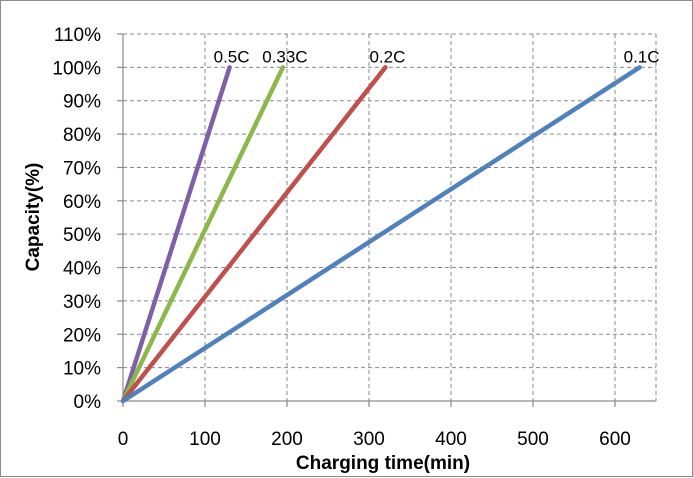 This screenshot has height=478, width=693. What do you see at coordinates (642, 56) in the screenshot?
I see `series-label-0_1C: 0.1C` at bounding box center [642, 56].